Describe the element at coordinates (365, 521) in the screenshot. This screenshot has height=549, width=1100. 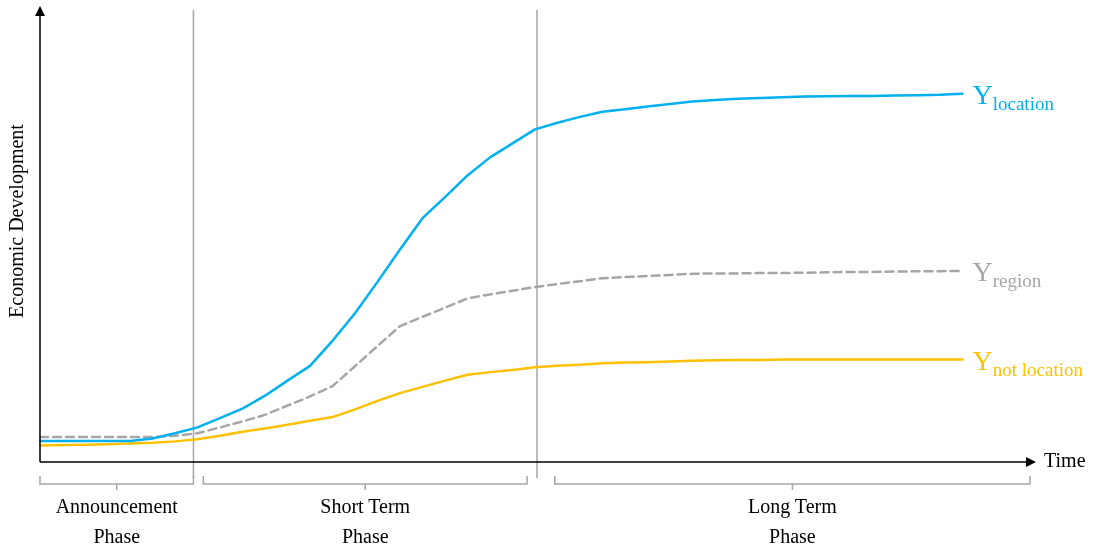
I see `text: Short Term Phase` at that location.